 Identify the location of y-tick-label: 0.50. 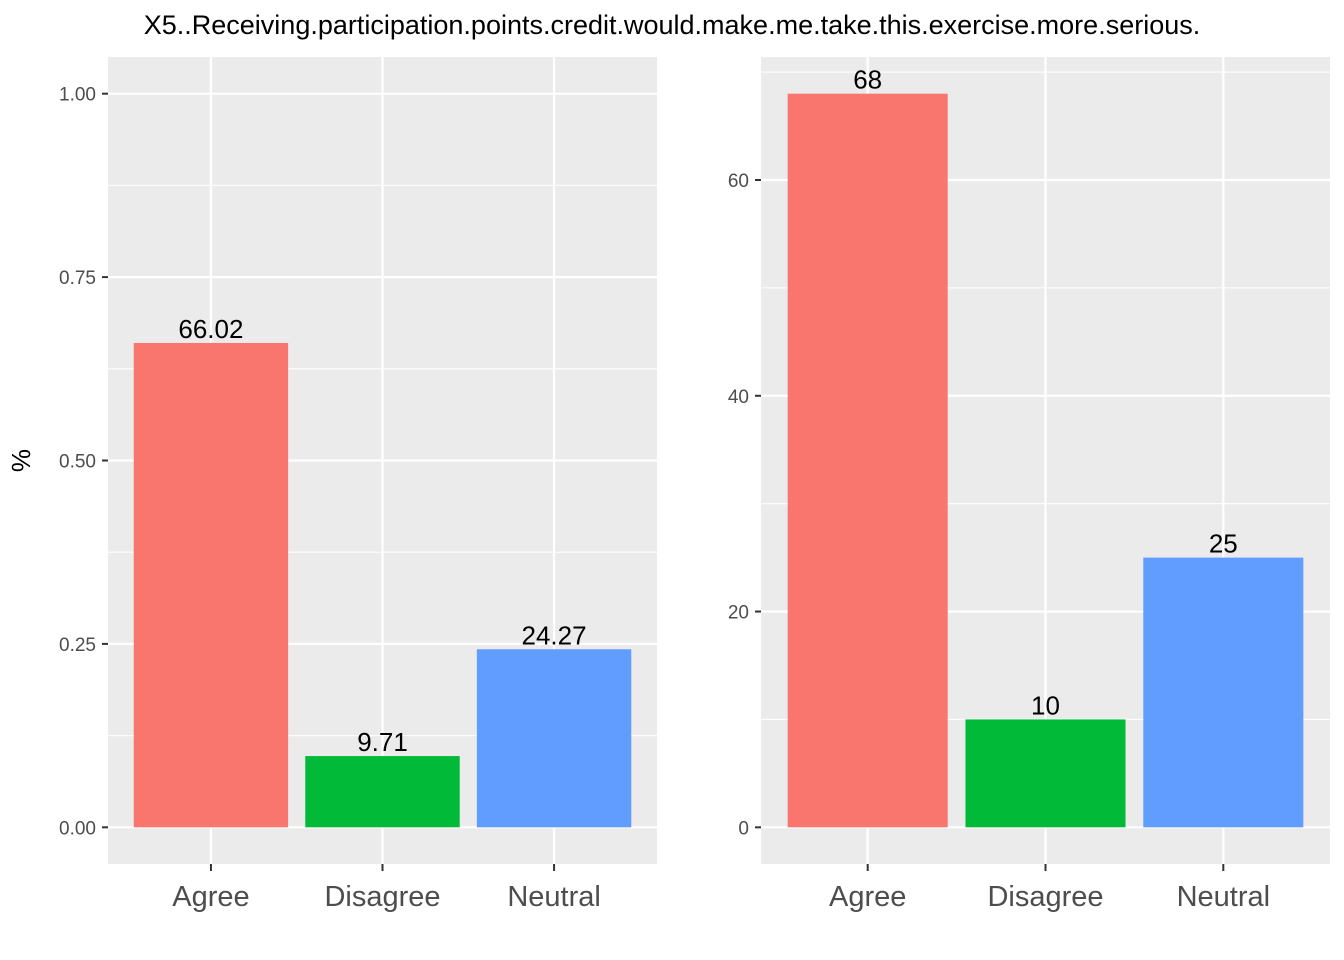
(77, 462).